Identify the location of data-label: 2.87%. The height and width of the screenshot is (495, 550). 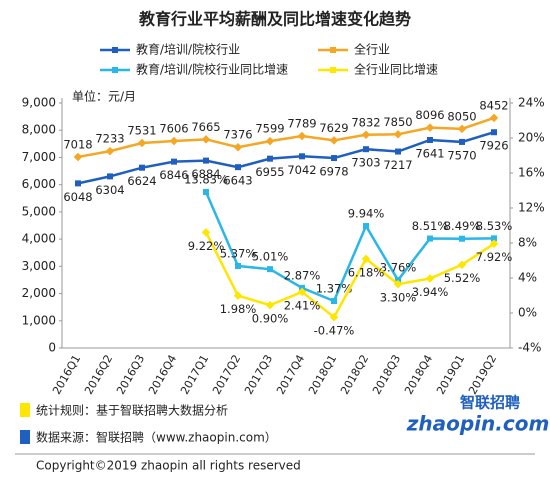
(302, 275).